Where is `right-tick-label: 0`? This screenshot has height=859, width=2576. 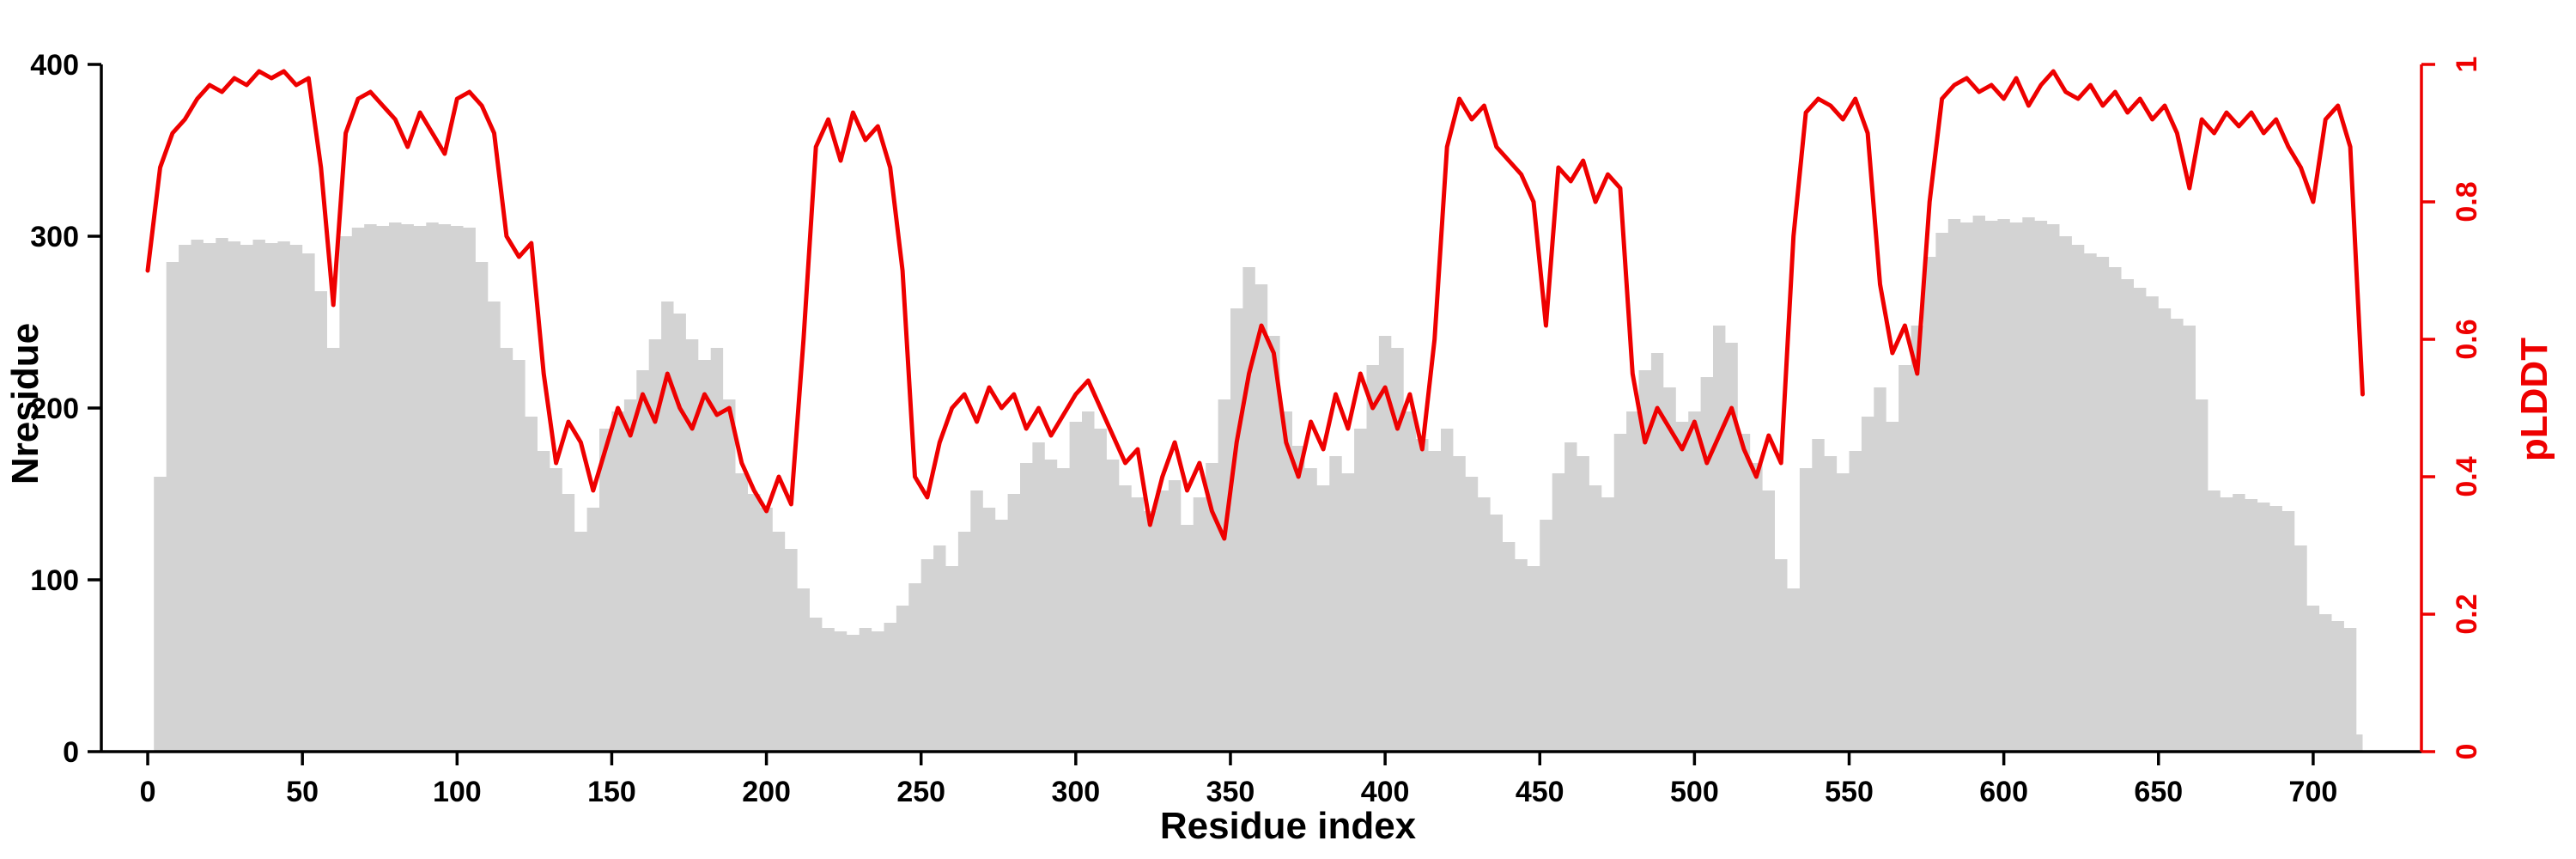
right-tick-label: 0 is located at coordinates (2467, 752).